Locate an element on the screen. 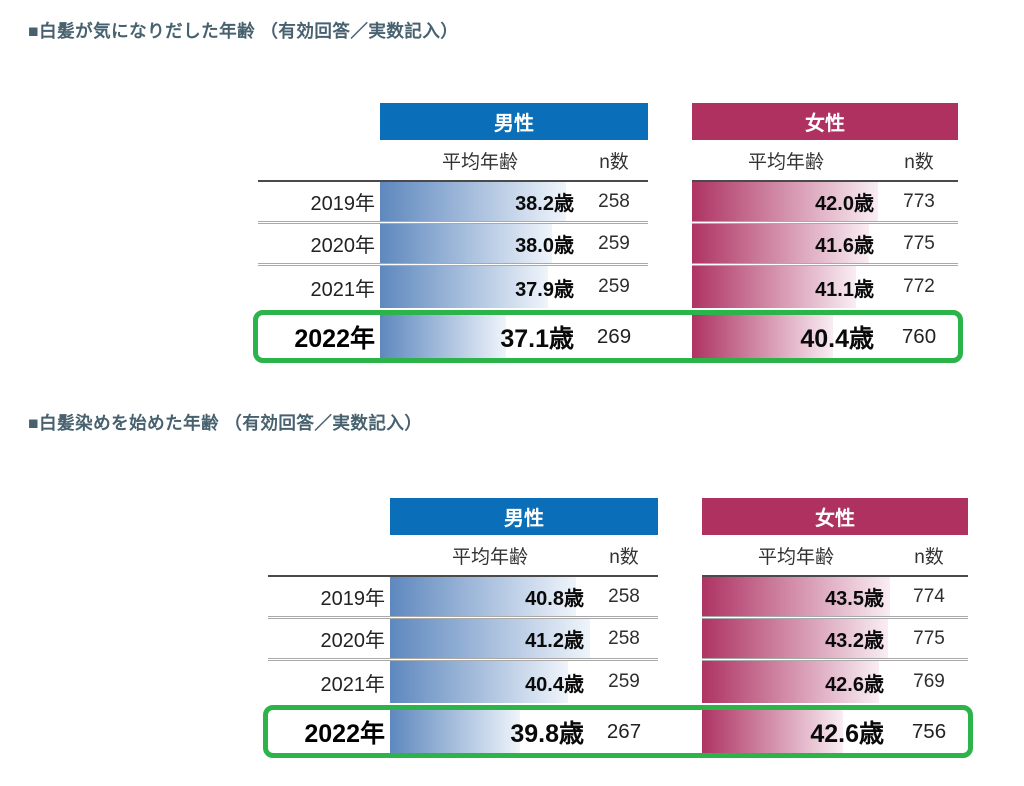  female-avg-age-value: 42.6歳 is located at coordinates (847, 733).